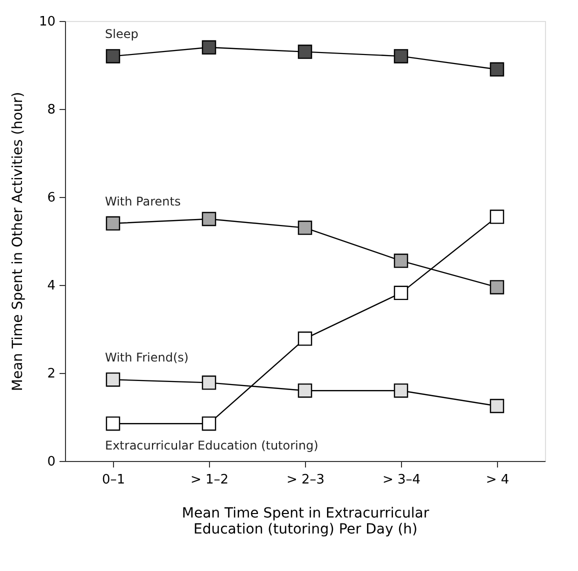 This screenshot has height=571, width=578. Describe the element at coordinates (305, 480) in the screenshot. I see `x-tick-label: > 2–3` at that location.